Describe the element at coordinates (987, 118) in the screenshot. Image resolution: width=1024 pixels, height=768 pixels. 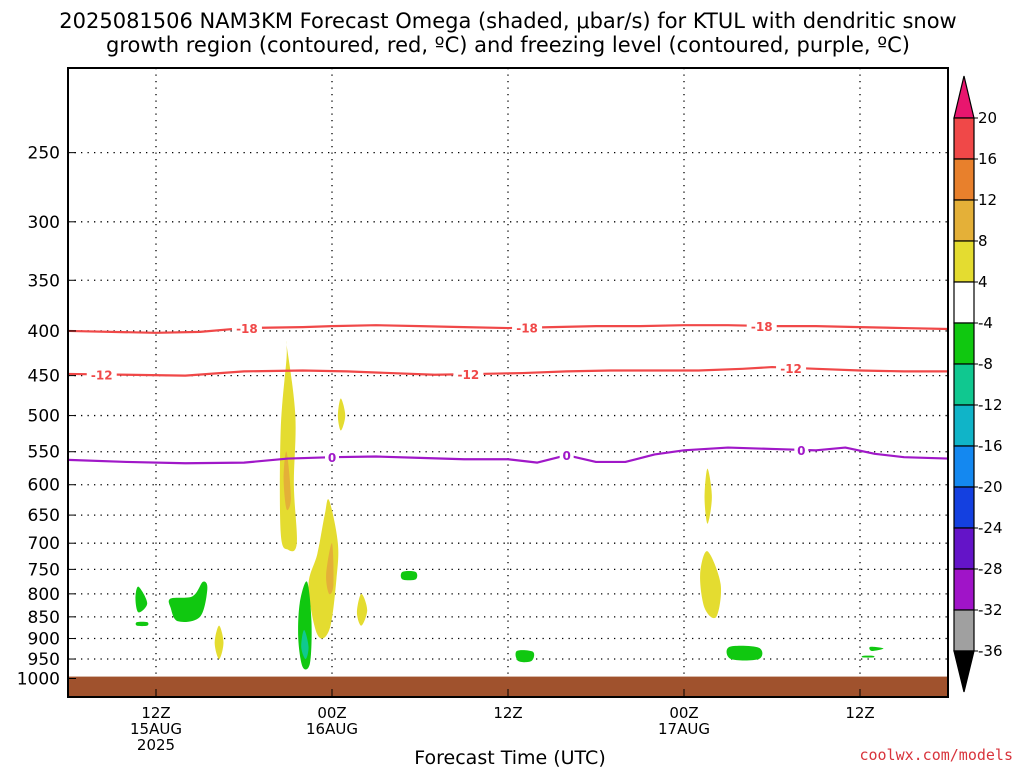
I see `colorbar-label-0: 20` at that location.